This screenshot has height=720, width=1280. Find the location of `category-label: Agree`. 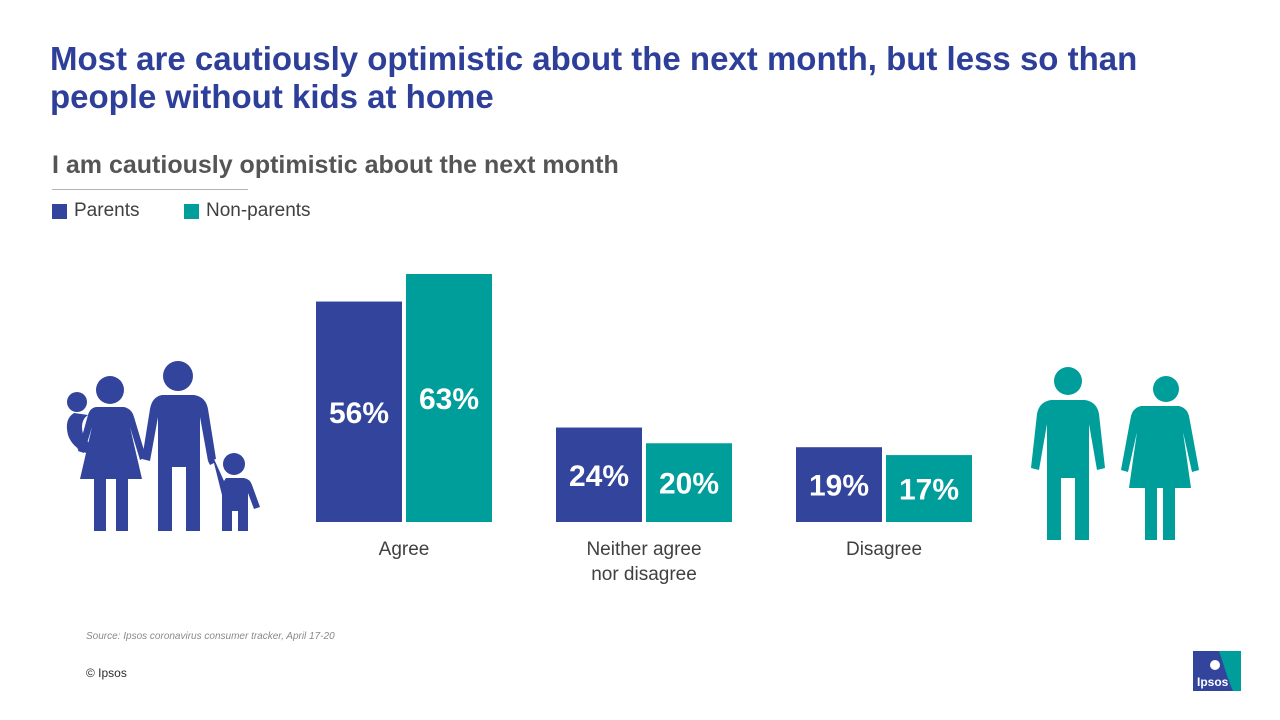

category-label: Agree is located at coordinates (404, 549).